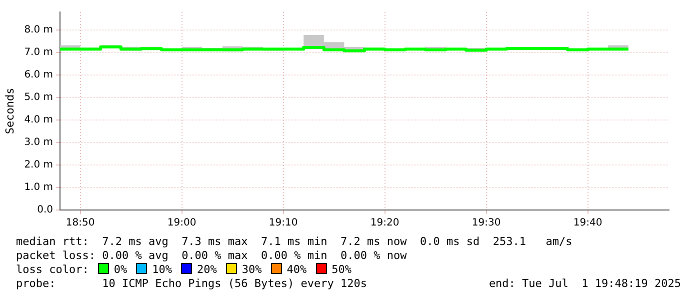 The height and width of the screenshot is (297, 697). What do you see at coordinates (45, 210) in the screenshot?
I see `y-tick-label: 0.0` at bounding box center [45, 210].